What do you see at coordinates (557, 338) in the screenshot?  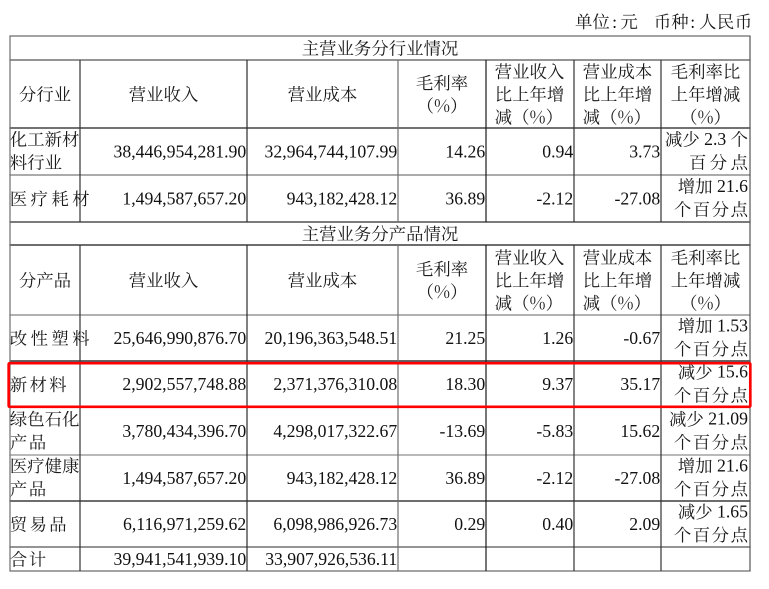 I see `svg-text: 1.26` at bounding box center [557, 338].